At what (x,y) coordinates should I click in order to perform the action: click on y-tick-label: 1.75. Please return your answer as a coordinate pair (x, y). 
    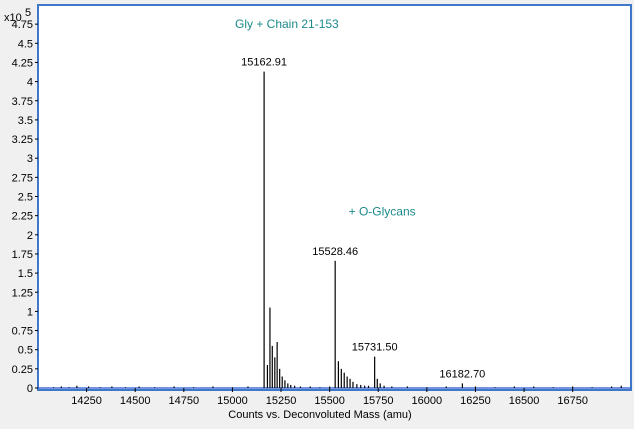
    Looking at the image, I should click on (22, 255).